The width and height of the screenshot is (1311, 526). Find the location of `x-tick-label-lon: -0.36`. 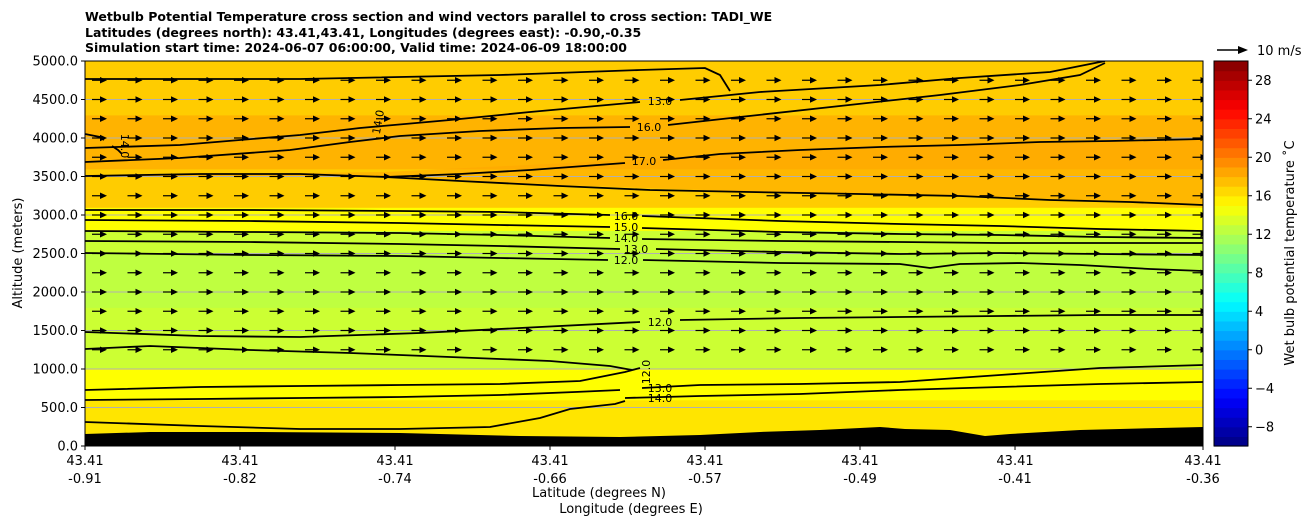

x-tick-label-lon: -0.36 is located at coordinates (1203, 479).